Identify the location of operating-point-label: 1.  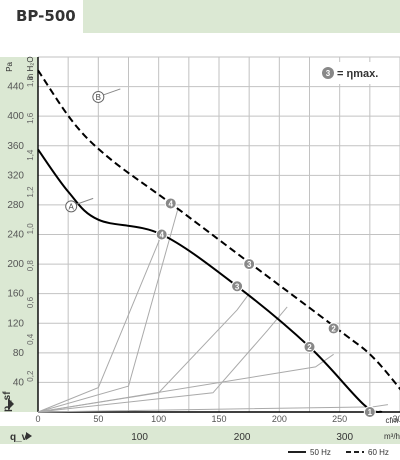
(370, 412).